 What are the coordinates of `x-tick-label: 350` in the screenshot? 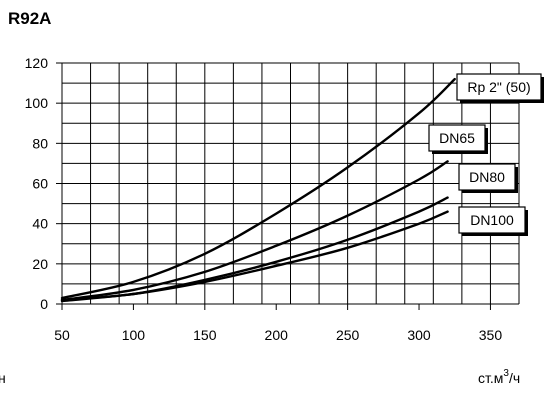 It's located at (491, 335).